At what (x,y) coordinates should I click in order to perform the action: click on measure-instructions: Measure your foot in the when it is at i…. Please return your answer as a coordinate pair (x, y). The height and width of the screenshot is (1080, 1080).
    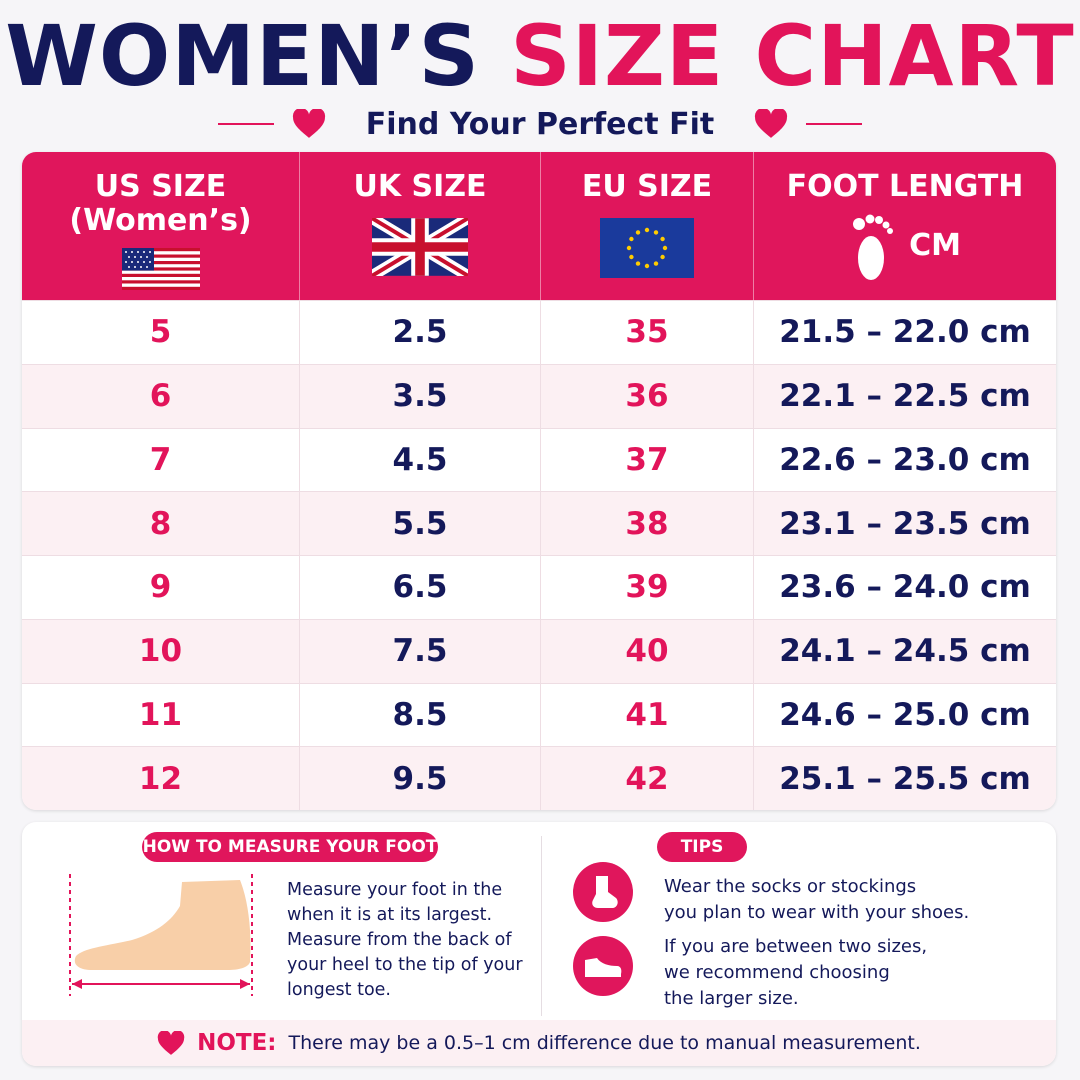
    Looking at the image, I should click on (412, 940).